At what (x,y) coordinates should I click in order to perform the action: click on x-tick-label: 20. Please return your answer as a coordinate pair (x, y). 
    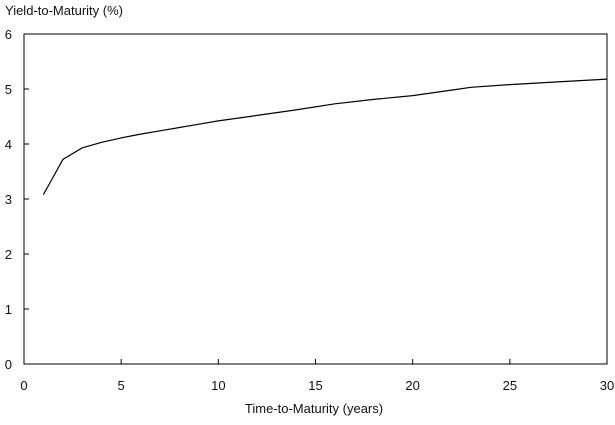
    Looking at the image, I should click on (412, 385).